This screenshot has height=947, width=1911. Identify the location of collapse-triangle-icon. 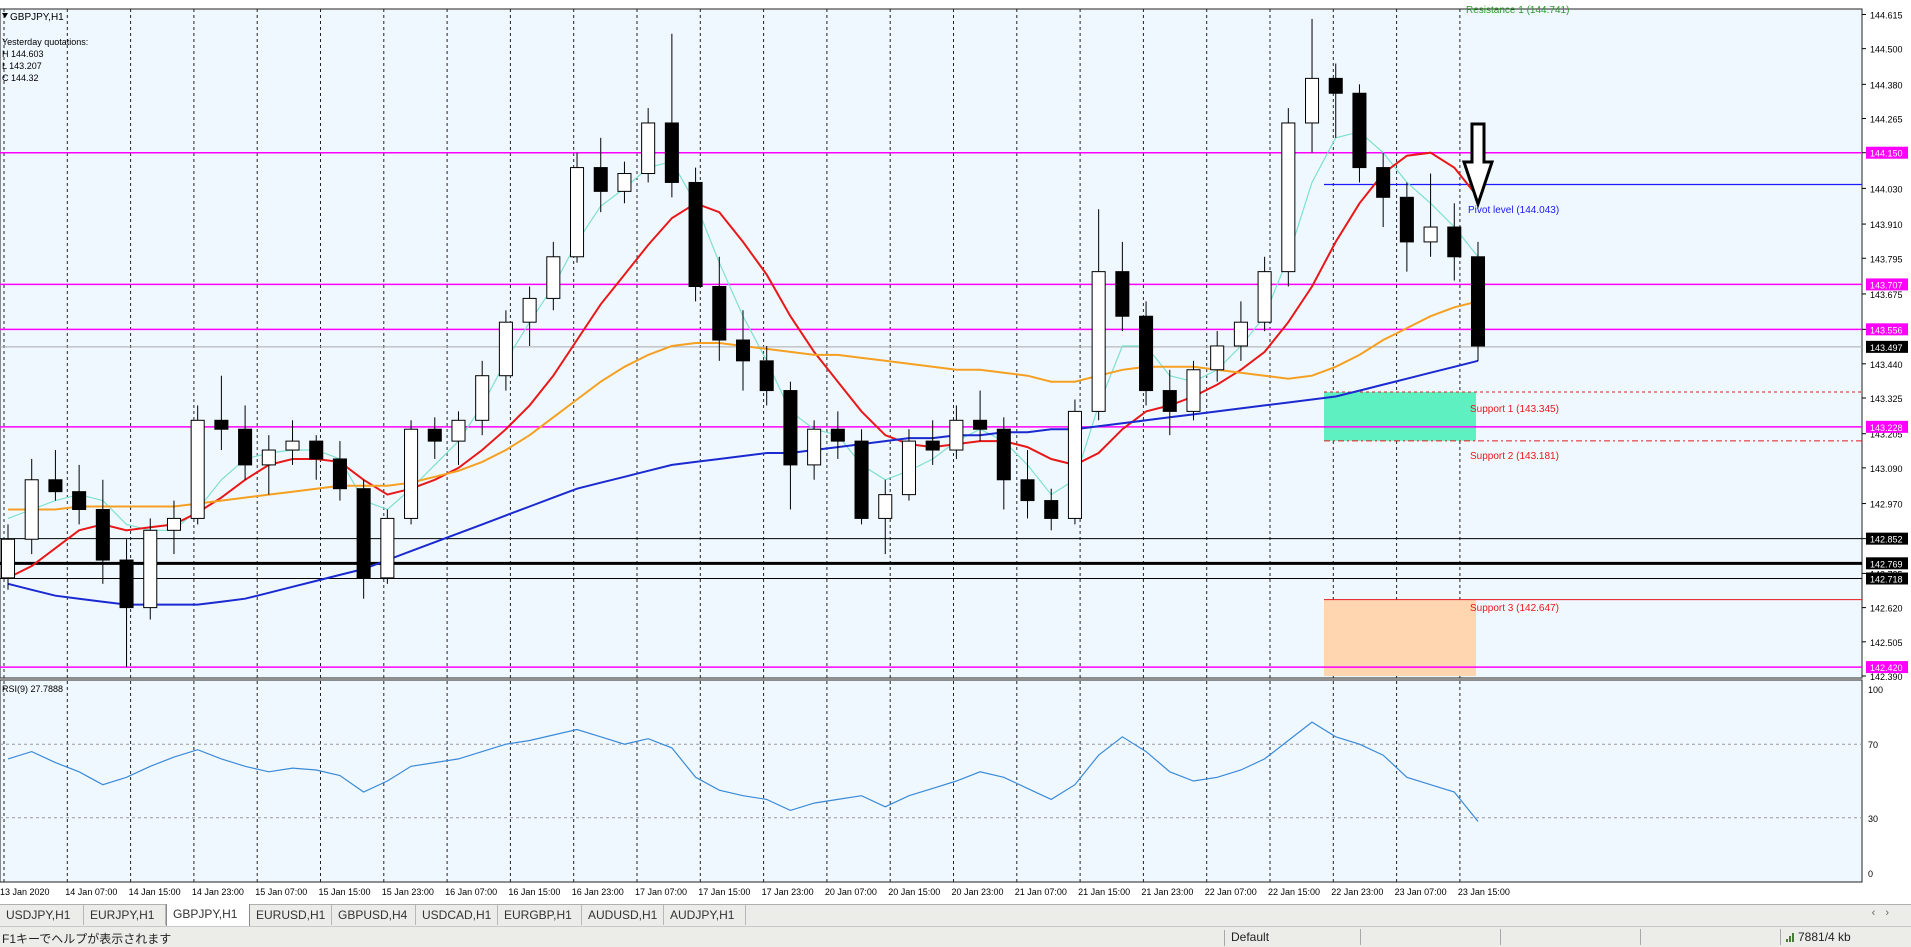
(5, 15).